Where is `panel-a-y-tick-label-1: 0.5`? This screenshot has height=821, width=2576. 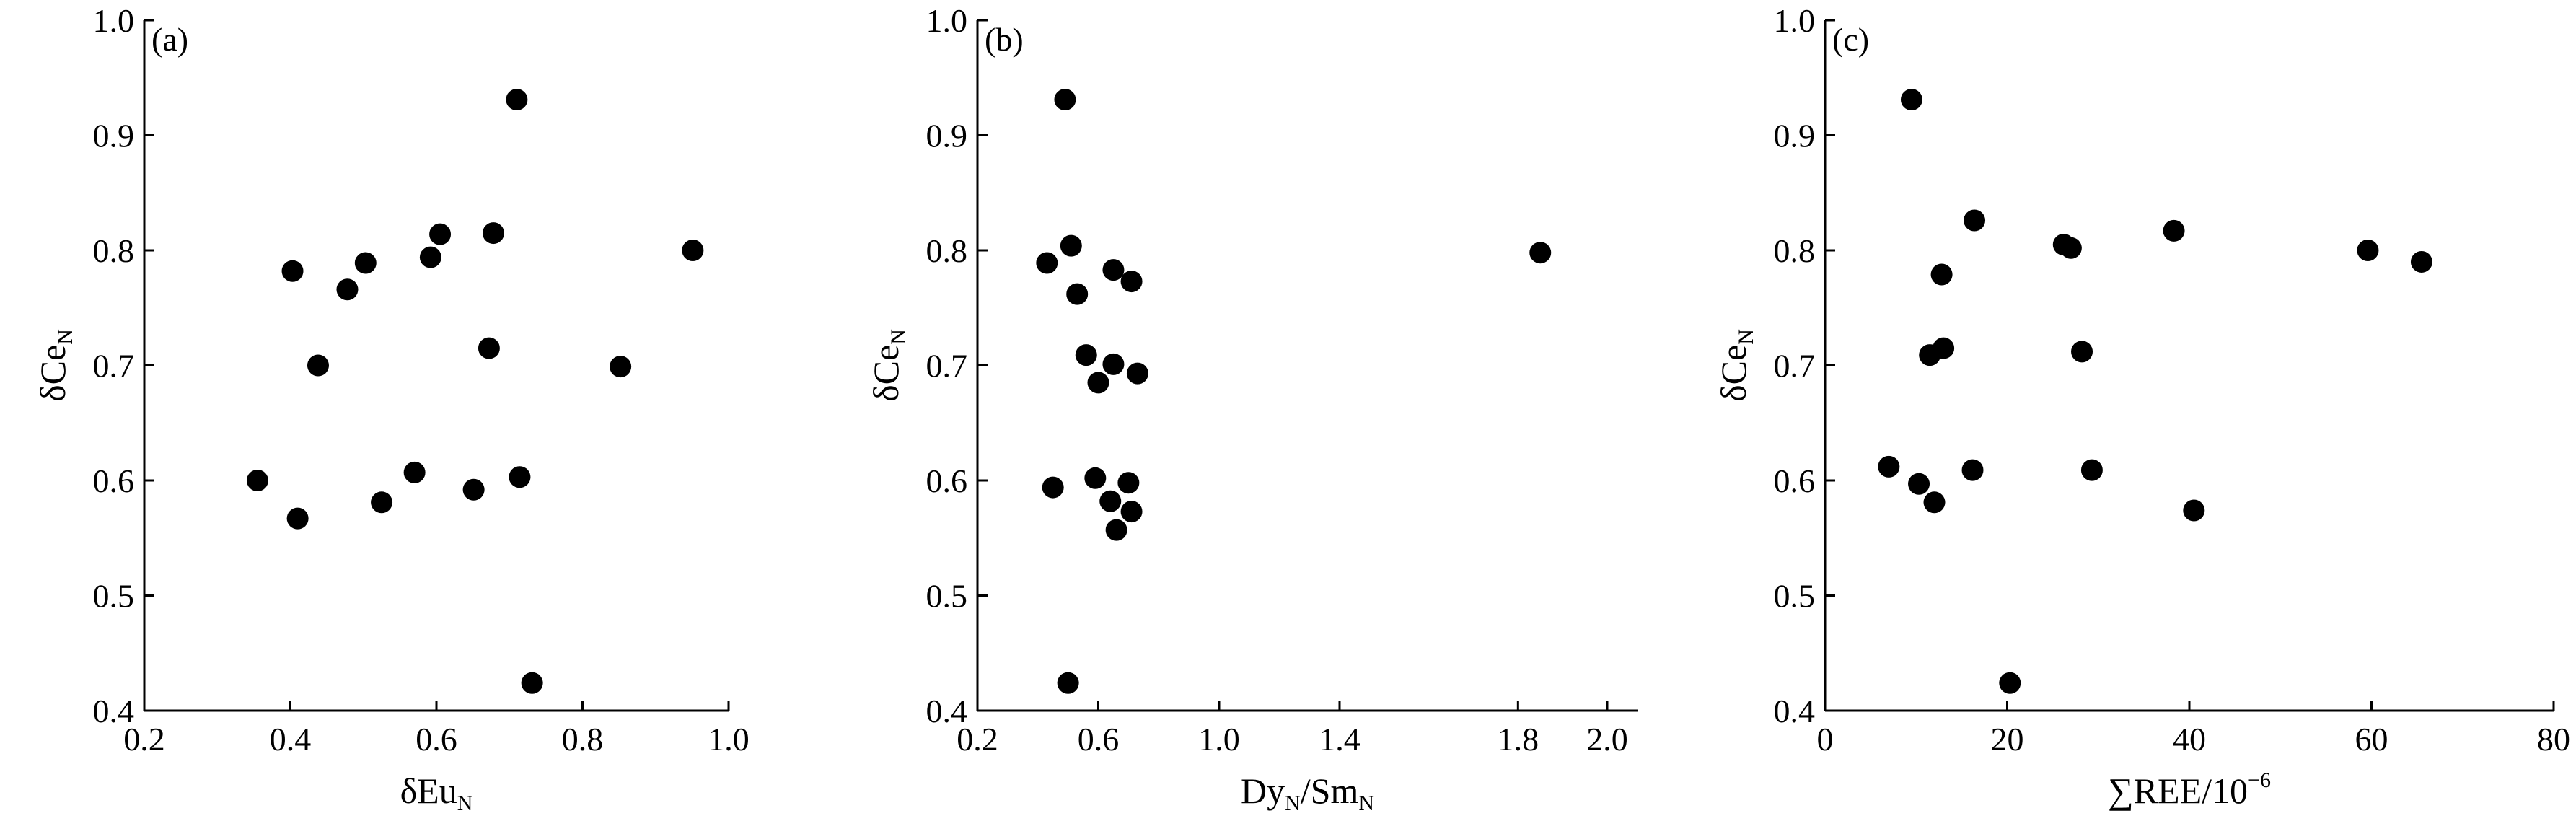
panel-a-y-tick-label-1: 0.5 is located at coordinates (114, 596).